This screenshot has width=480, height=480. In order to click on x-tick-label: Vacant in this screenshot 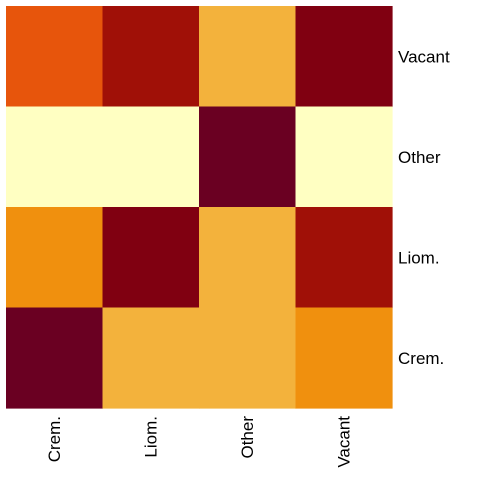, I will do `click(343, 442)`.